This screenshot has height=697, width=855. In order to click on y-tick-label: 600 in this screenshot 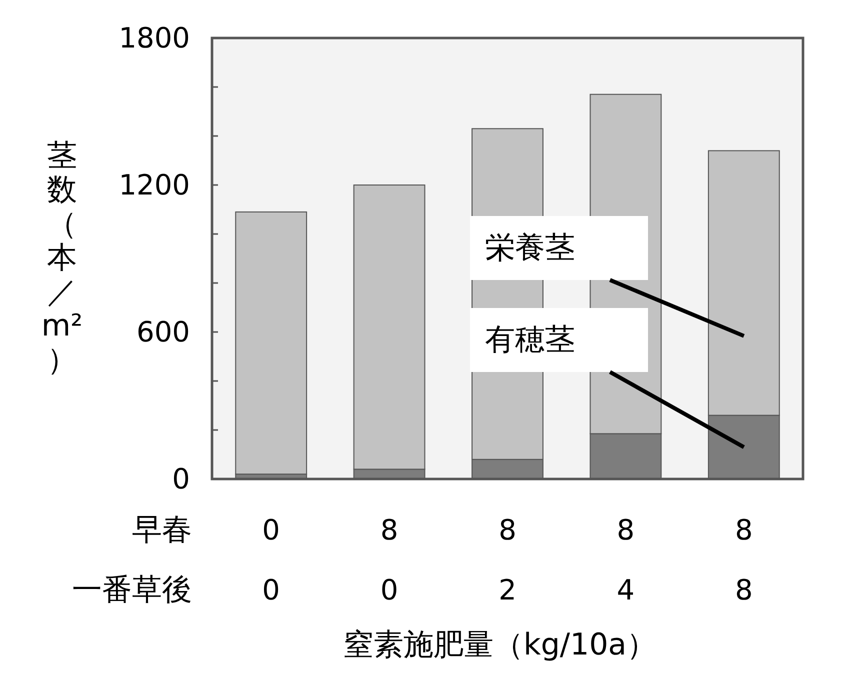, I will do `click(163, 332)`.